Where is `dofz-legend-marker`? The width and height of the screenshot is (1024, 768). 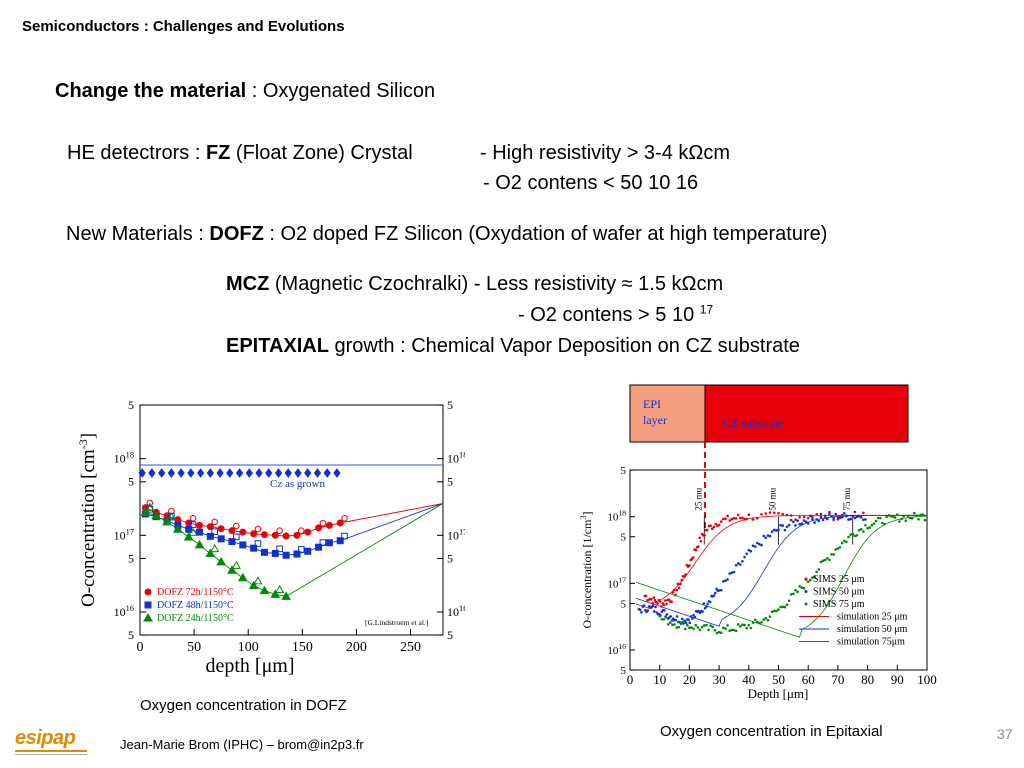 dofz-legend-marker is located at coordinates (148, 605).